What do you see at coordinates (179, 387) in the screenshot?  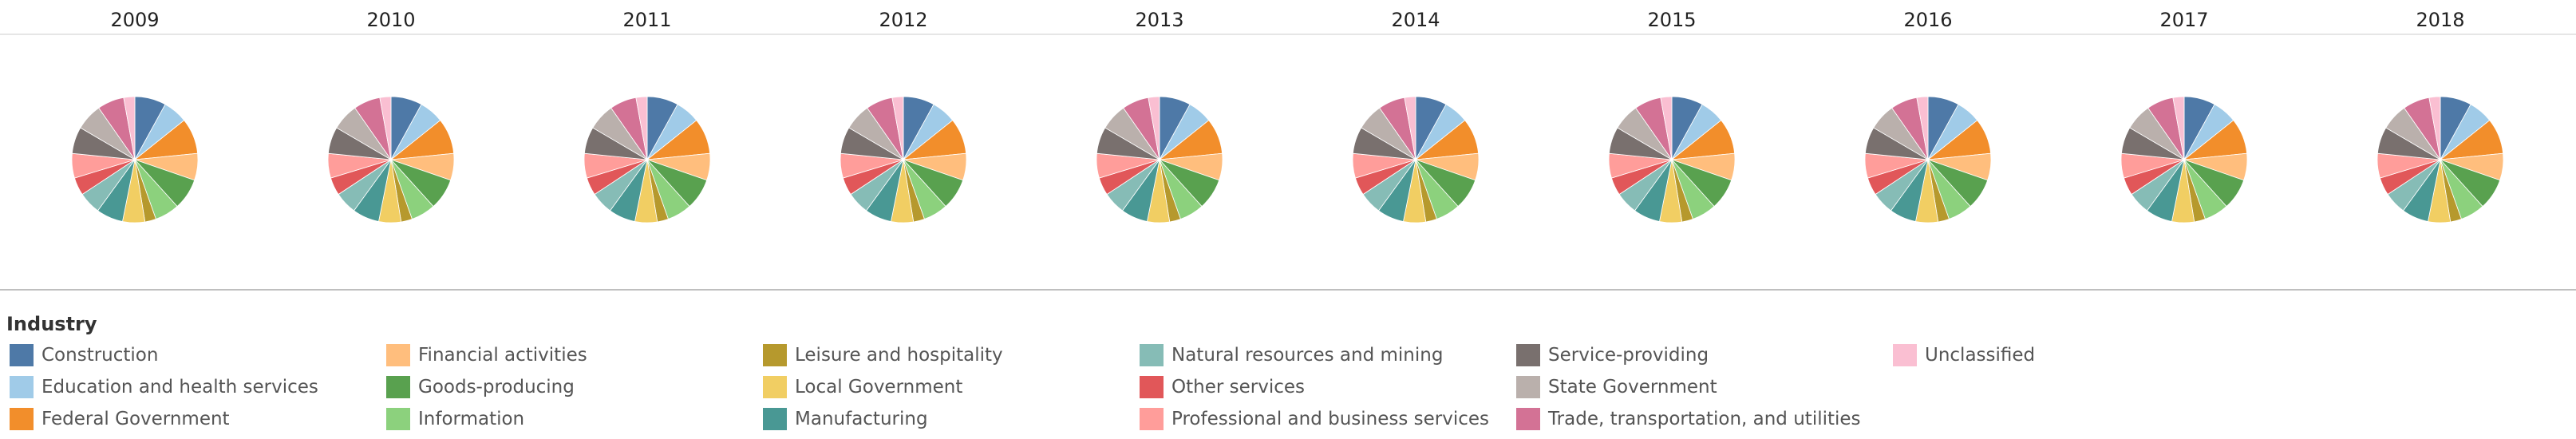 I see `legend-label: Education and health services` at bounding box center [179, 387].